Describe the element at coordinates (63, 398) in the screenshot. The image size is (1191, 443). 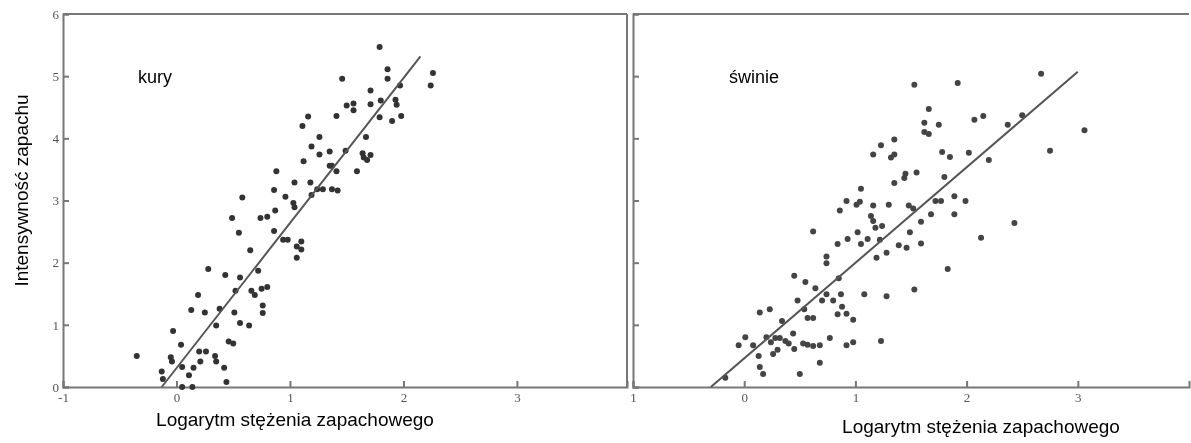
I see `x-tick-label: -1` at that location.